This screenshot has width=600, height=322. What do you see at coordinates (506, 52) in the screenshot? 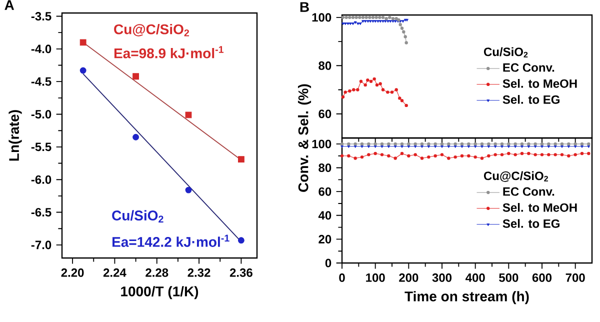
I see `legend-title: Cu/SiO$_{2}$` at bounding box center [506, 52].